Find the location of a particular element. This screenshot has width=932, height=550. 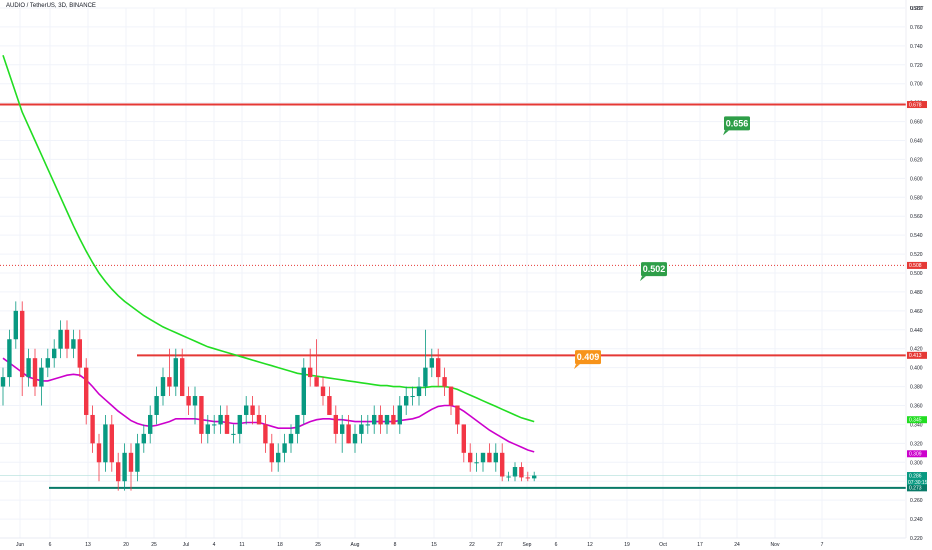

y-tick-label: 0.480 is located at coordinates (916, 293).